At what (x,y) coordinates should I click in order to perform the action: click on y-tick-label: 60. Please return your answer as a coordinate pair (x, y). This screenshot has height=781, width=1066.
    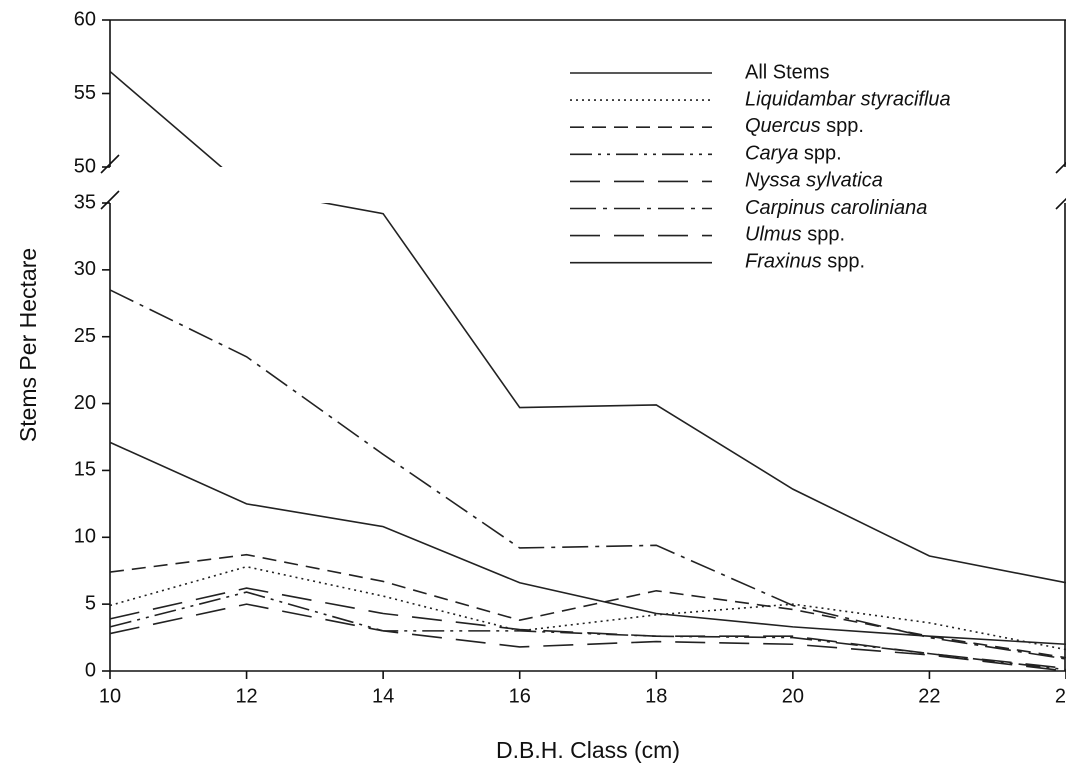
    Looking at the image, I should click on (85, 19).